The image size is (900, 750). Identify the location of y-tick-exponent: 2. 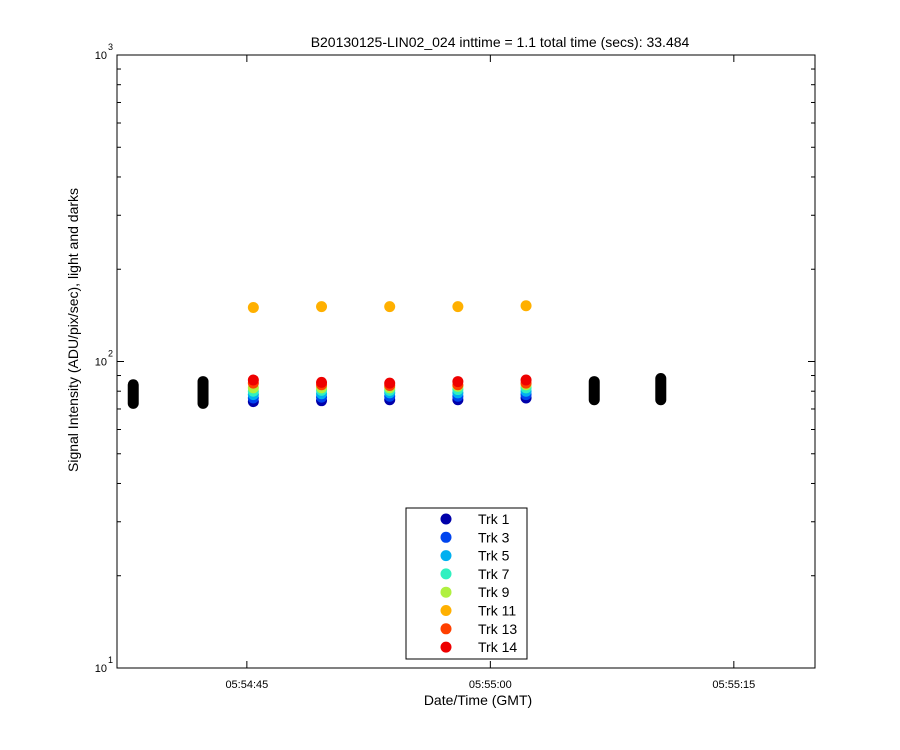
(110, 354).